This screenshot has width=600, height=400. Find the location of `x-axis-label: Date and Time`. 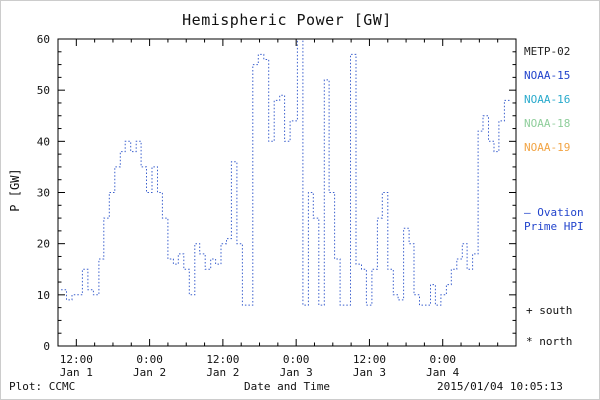

x-axis-label: Date and Time is located at coordinates (287, 386).